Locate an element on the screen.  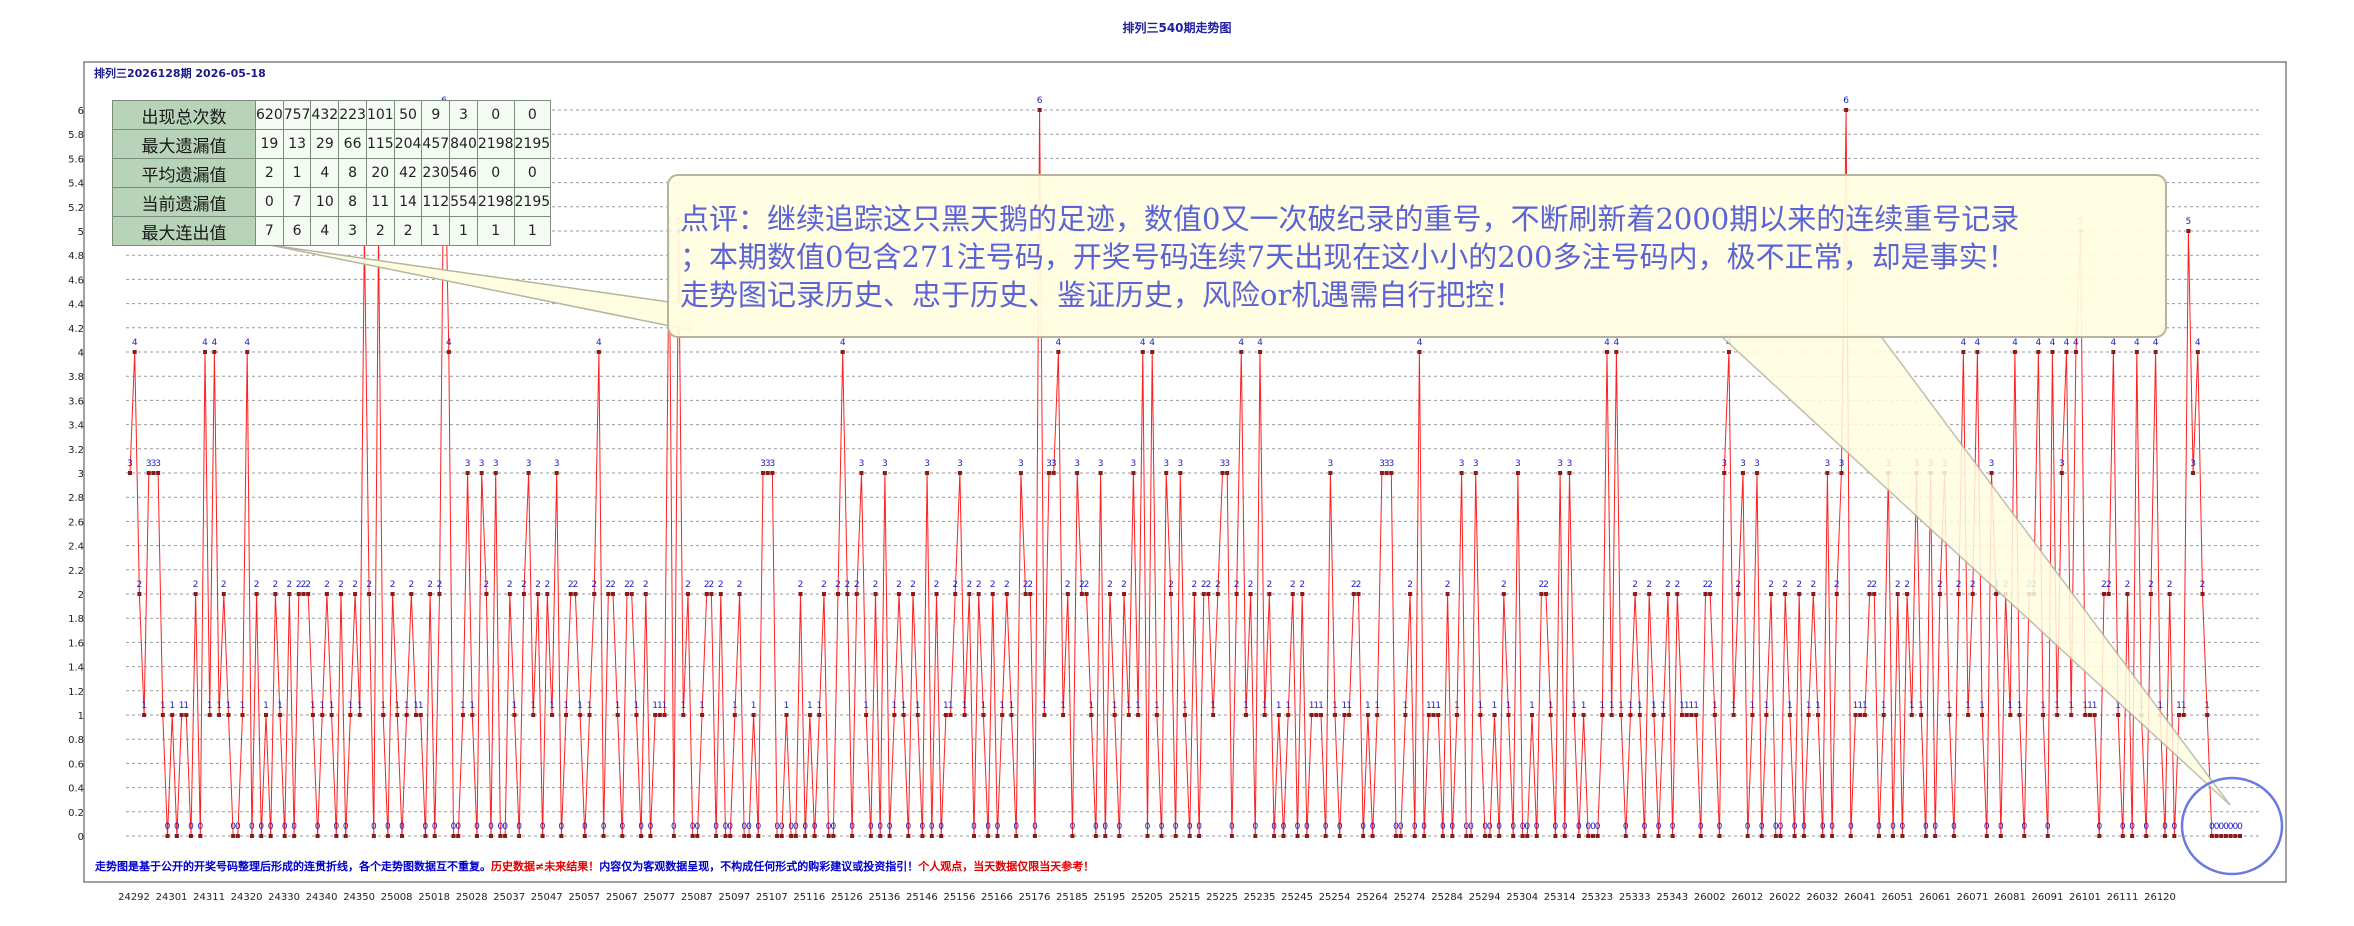
x-tick-label: 26061 is located at coordinates (1935, 897).